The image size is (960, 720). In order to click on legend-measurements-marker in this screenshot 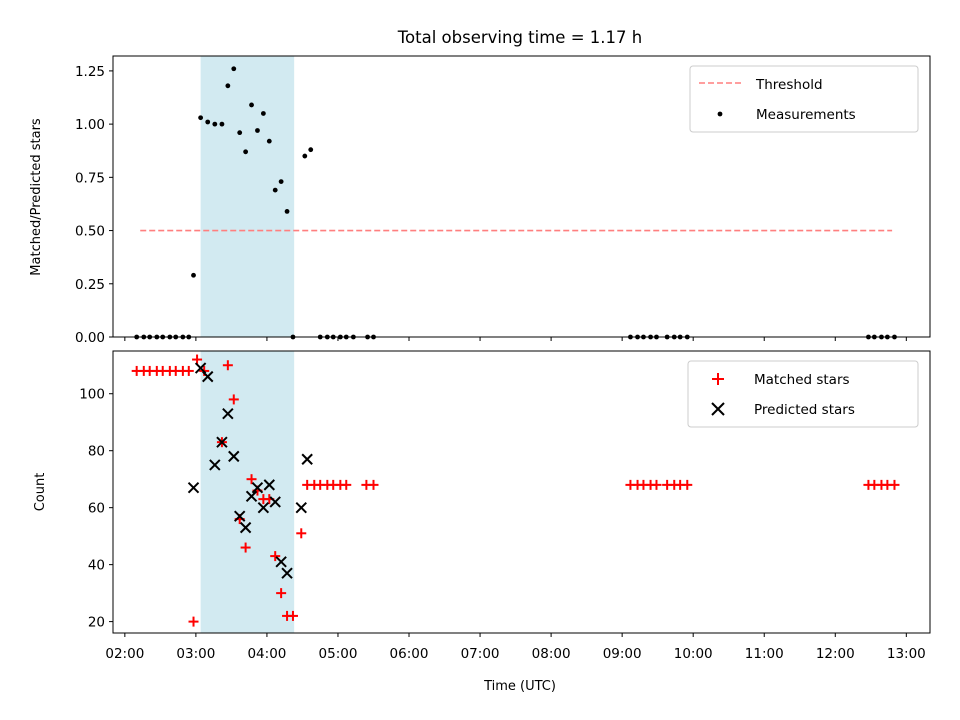, I will do `click(720, 114)`.